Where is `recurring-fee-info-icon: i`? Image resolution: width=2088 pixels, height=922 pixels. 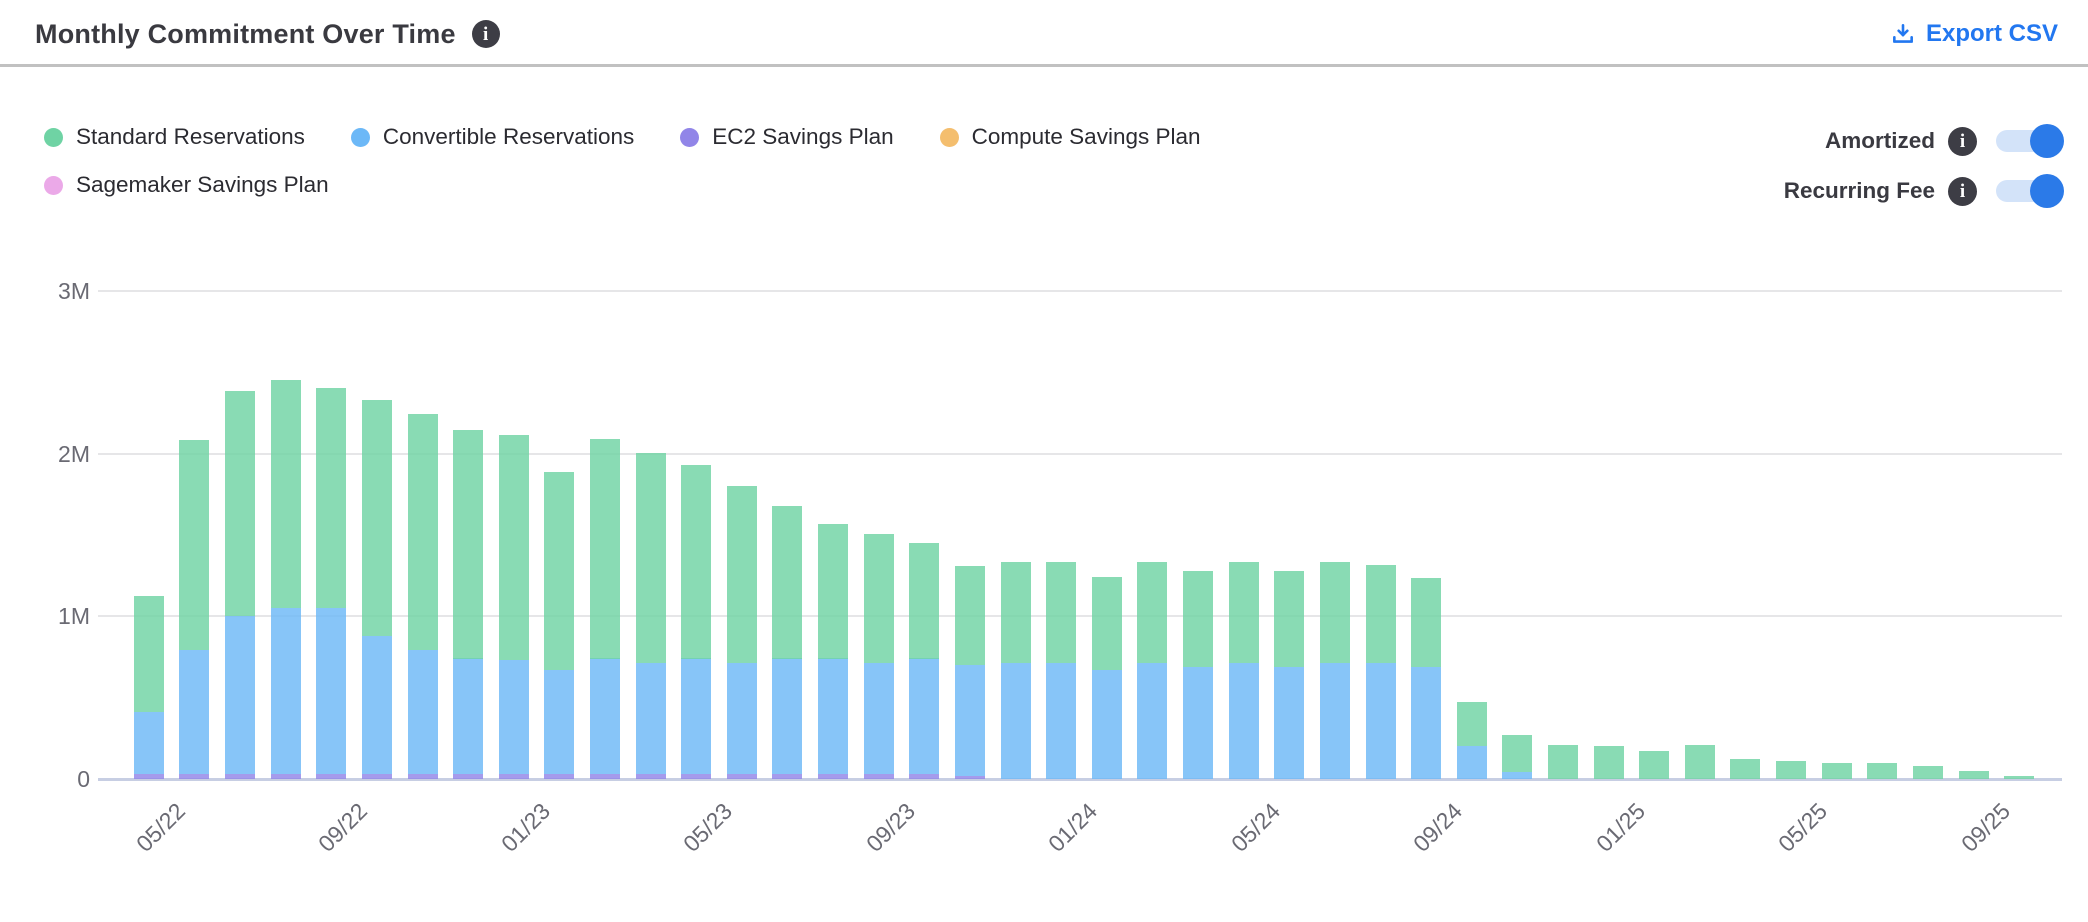 recurring-fee-info-icon: i is located at coordinates (1962, 191).